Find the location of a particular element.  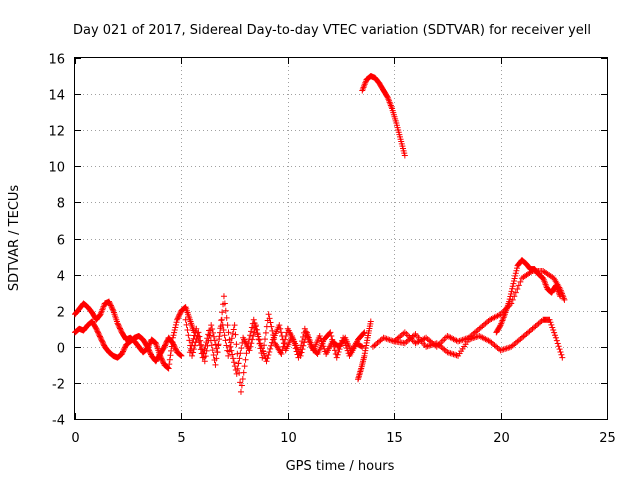

series-arc-high is located at coordinates (383, 116).